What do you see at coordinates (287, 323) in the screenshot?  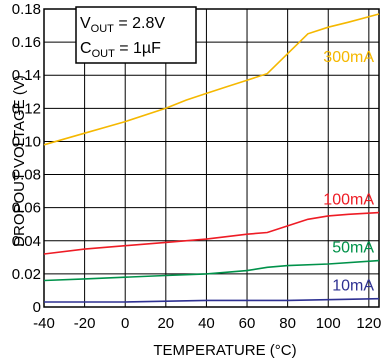 I see `x-tick-label: 80` at bounding box center [287, 323].